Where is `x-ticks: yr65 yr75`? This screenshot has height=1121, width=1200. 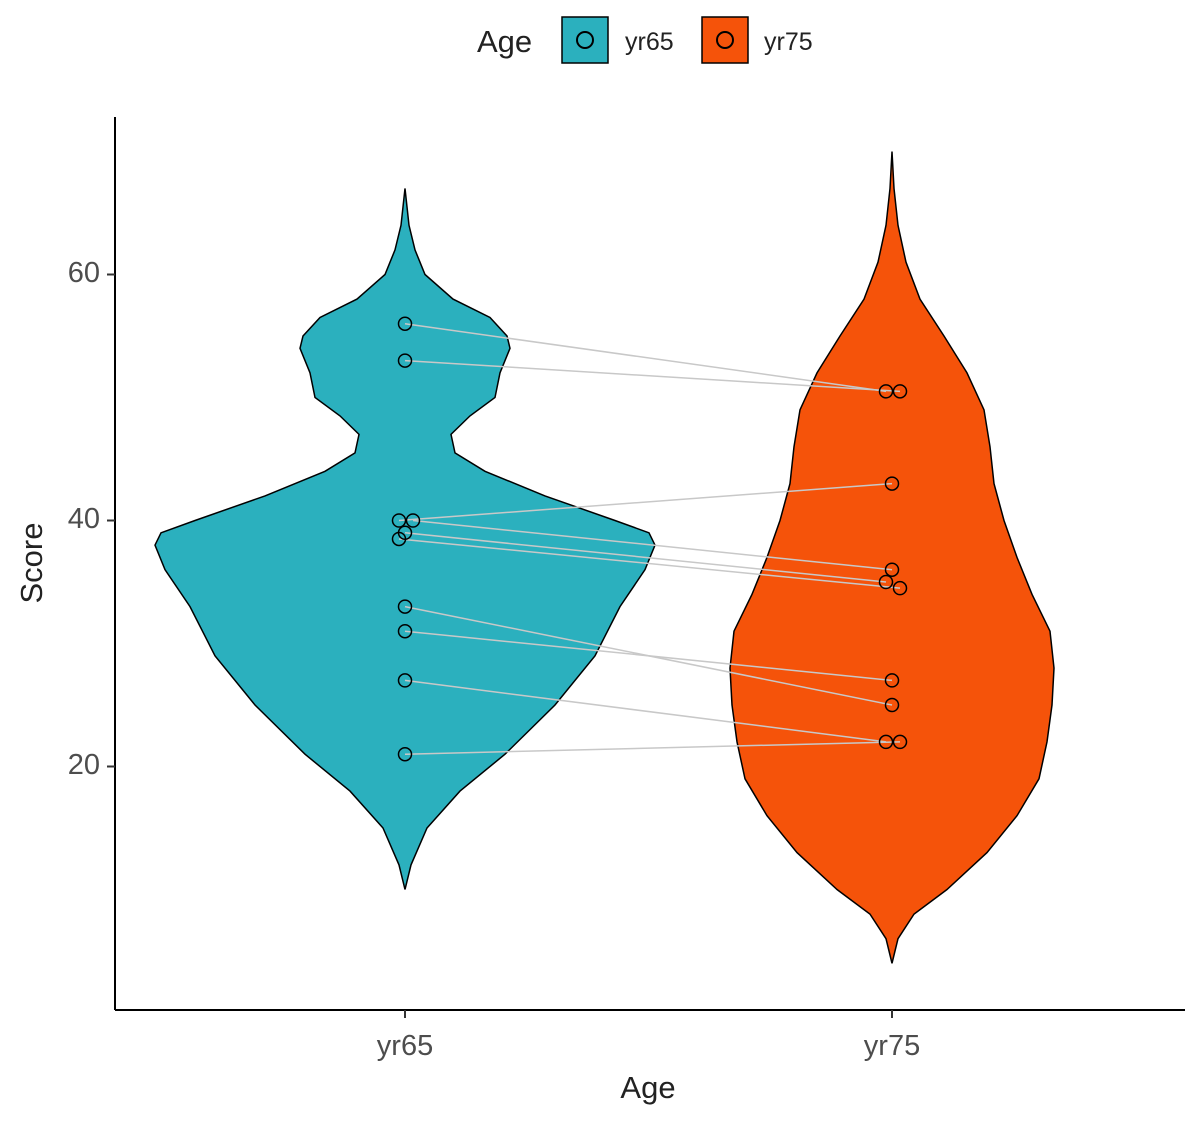 x-ticks: yr65 yr75 is located at coordinates (648, 1036).